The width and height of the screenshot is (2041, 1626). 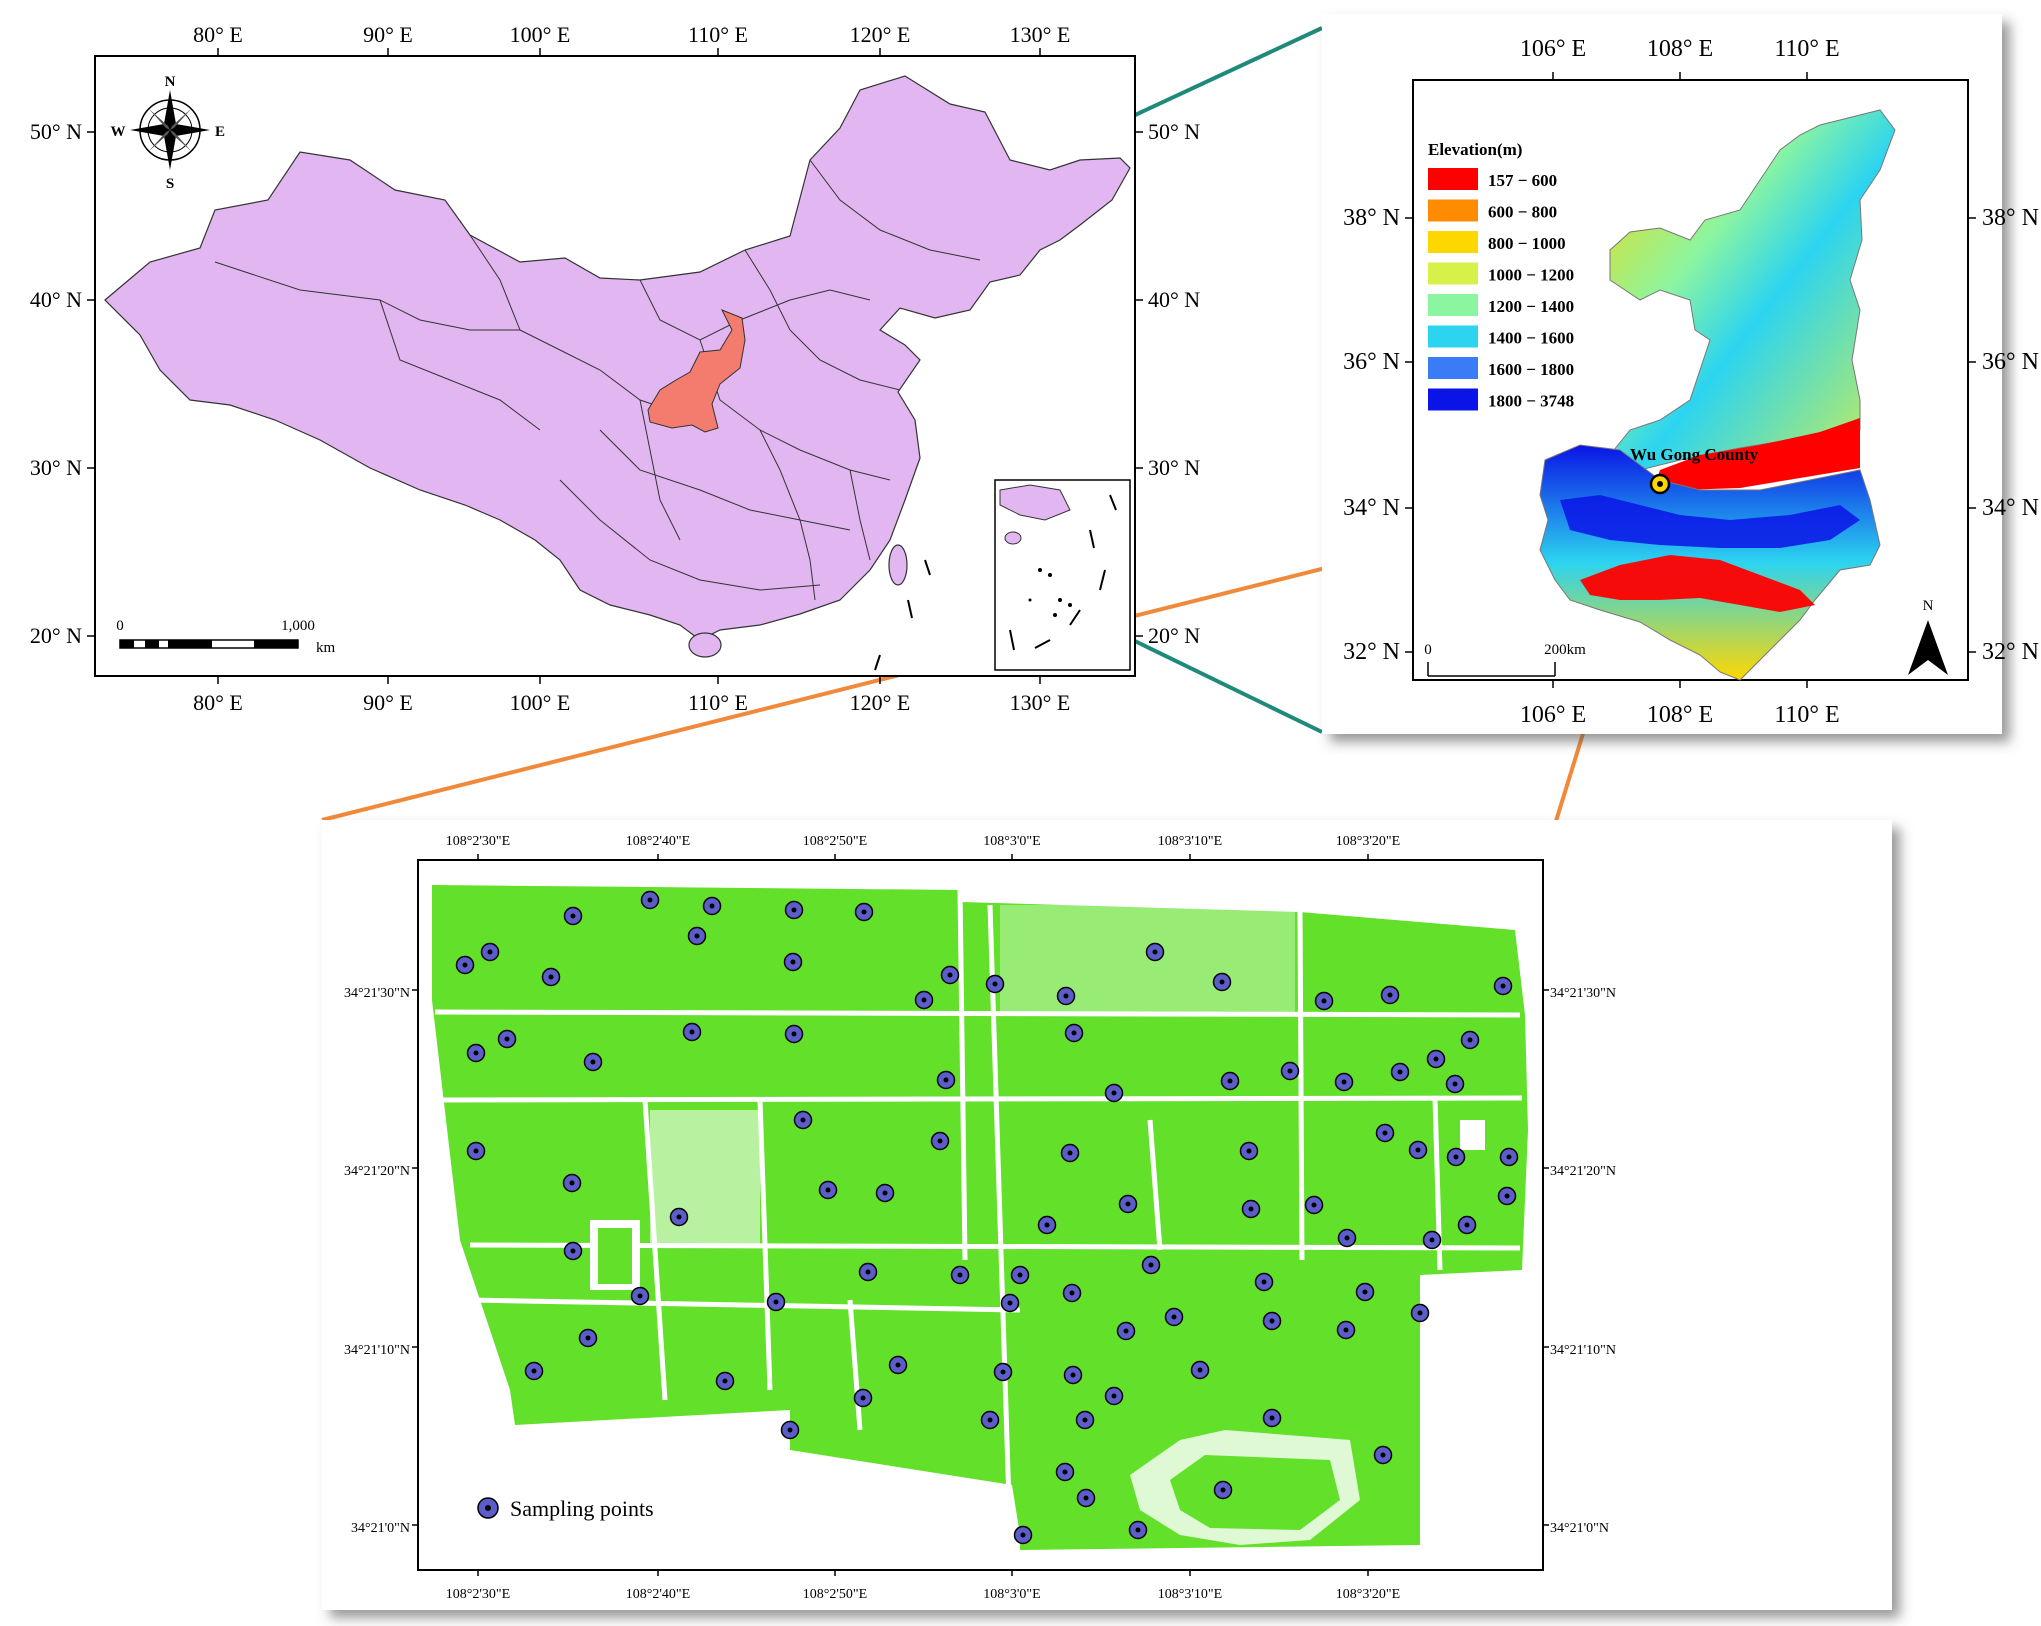 What do you see at coordinates (1531, 275) in the screenshot?
I see `elevation-legend-label: 1000 − 1200` at bounding box center [1531, 275].